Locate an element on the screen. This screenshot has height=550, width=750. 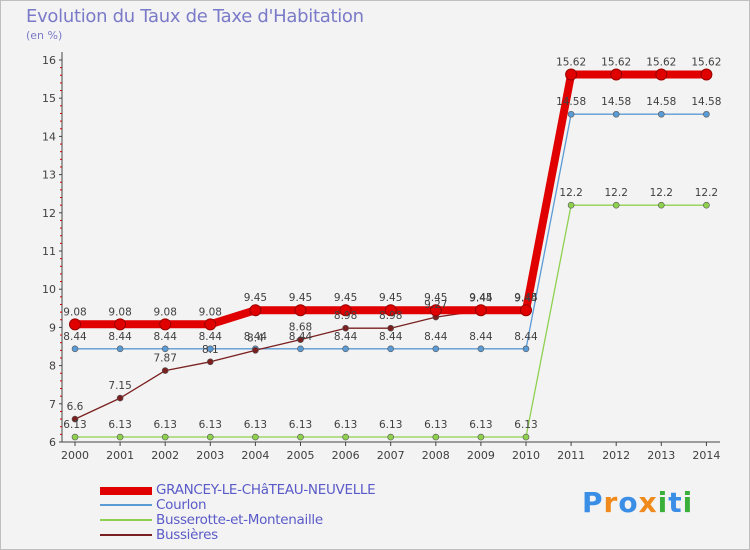
y-tick-label: 7 is located at coordinates (52, 404).